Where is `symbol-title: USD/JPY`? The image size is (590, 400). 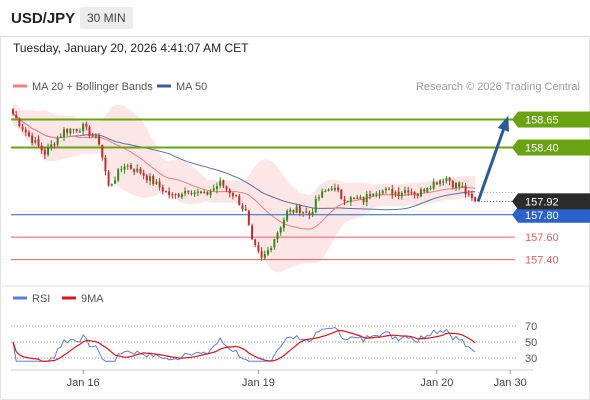 symbol-title: USD/JPY is located at coordinates (43, 18).